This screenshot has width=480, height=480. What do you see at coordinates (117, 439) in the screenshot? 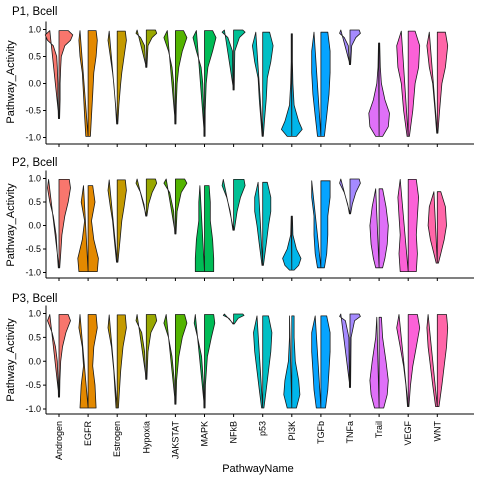
I see `x-tick-label: Estrogen` at bounding box center [117, 439].